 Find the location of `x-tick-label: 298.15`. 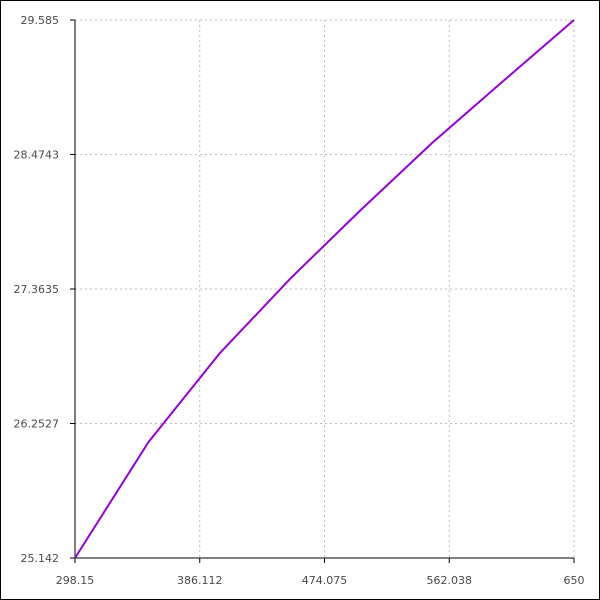

x-tick-label: 298.15 is located at coordinates (75, 580).